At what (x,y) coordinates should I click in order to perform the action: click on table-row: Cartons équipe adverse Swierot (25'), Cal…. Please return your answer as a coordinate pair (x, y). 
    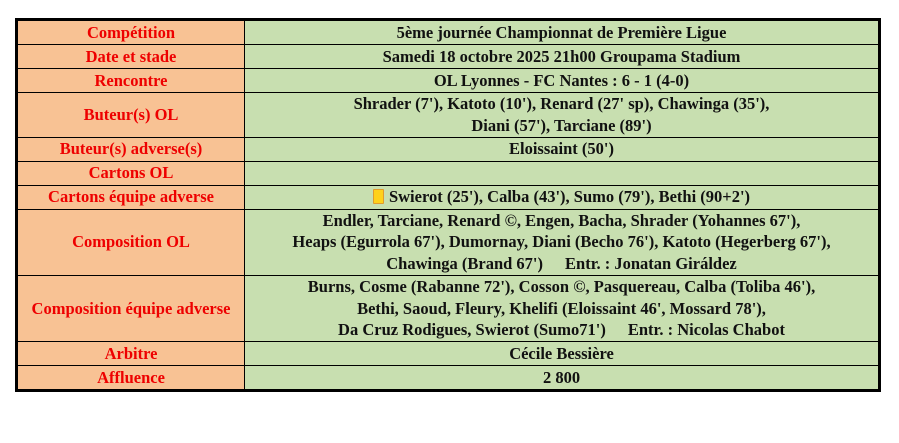
    Looking at the image, I should click on (448, 197).